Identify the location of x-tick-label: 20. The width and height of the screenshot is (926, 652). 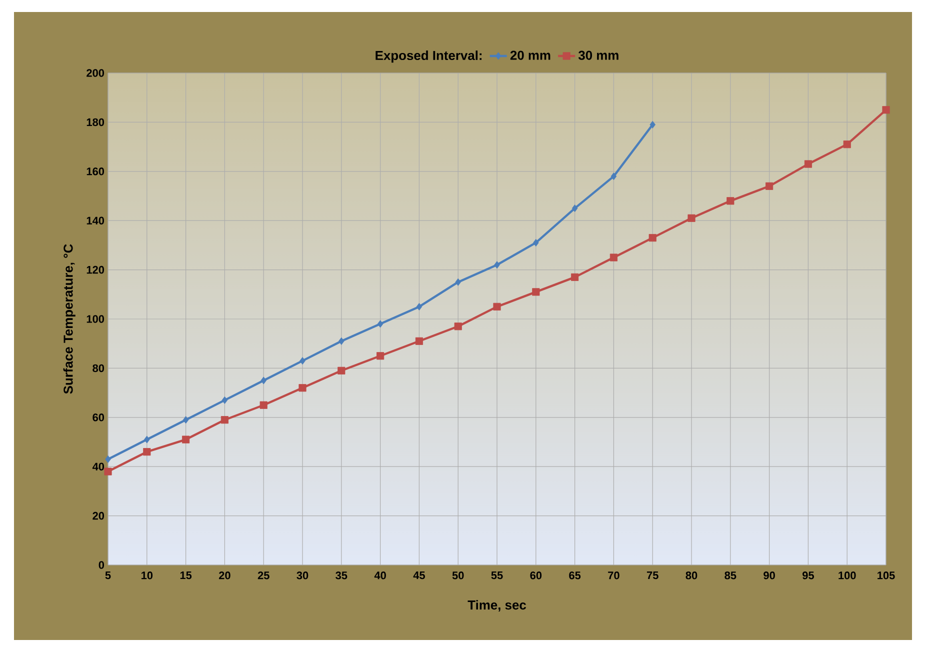
(224, 576).